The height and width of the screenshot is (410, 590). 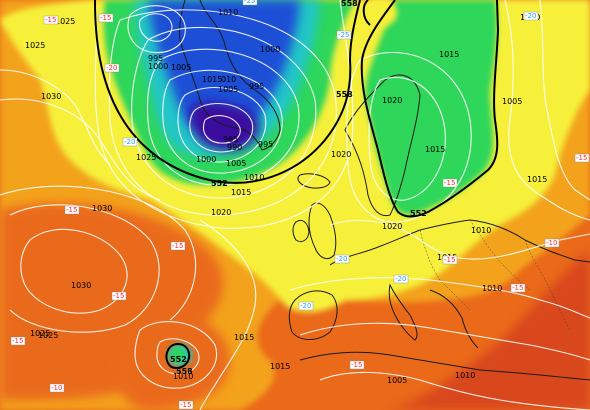 I want to click on temperature-label-t-15-f: -15, so click(x=18, y=341).